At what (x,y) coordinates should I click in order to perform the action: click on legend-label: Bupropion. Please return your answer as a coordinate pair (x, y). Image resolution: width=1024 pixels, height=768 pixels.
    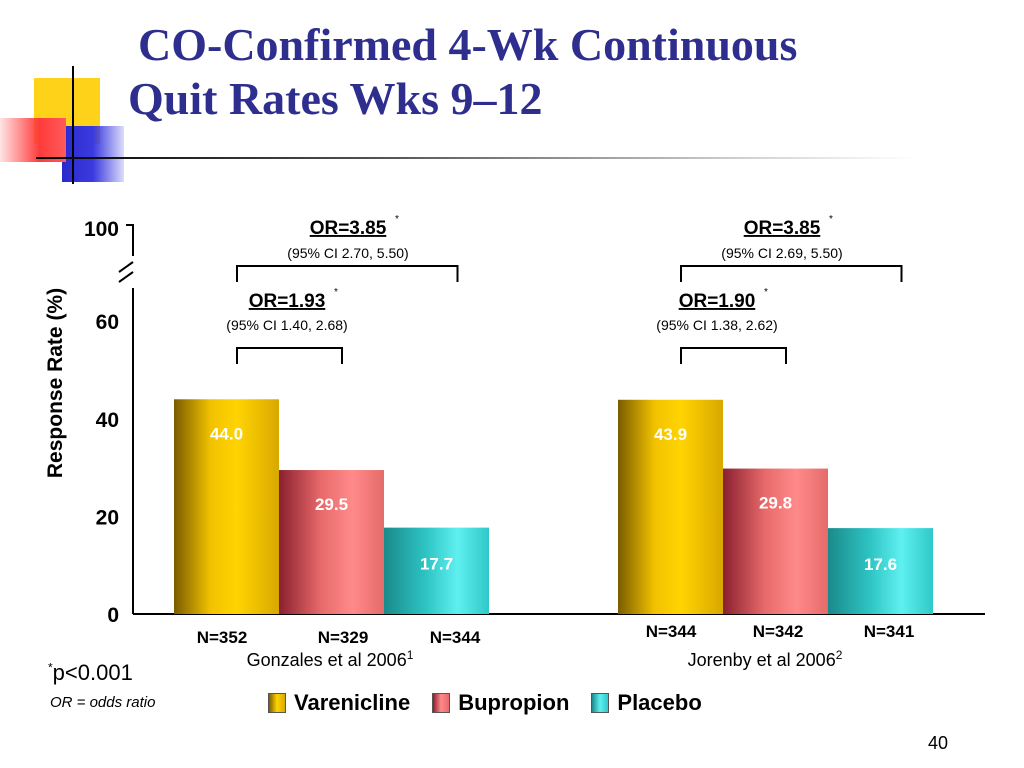
    Looking at the image, I should click on (514, 702).